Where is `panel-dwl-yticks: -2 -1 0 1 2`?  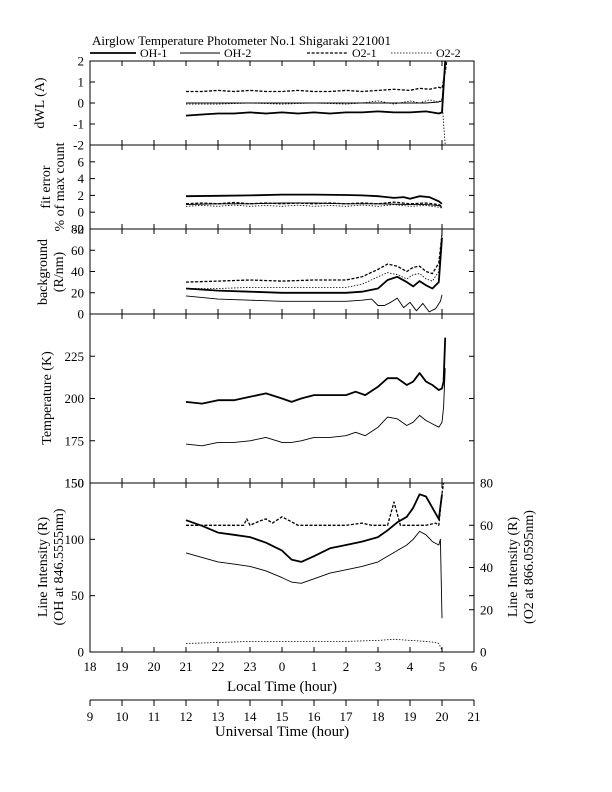
panel-dwl-yticks: -2 -1 0 1 2 is located at coordinates (274, 103).